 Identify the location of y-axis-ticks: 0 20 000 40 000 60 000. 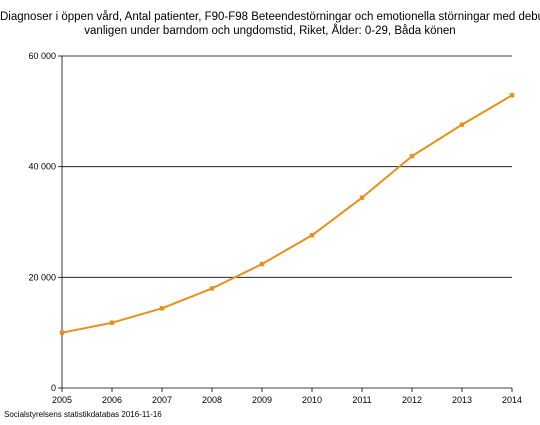
(45, 222).